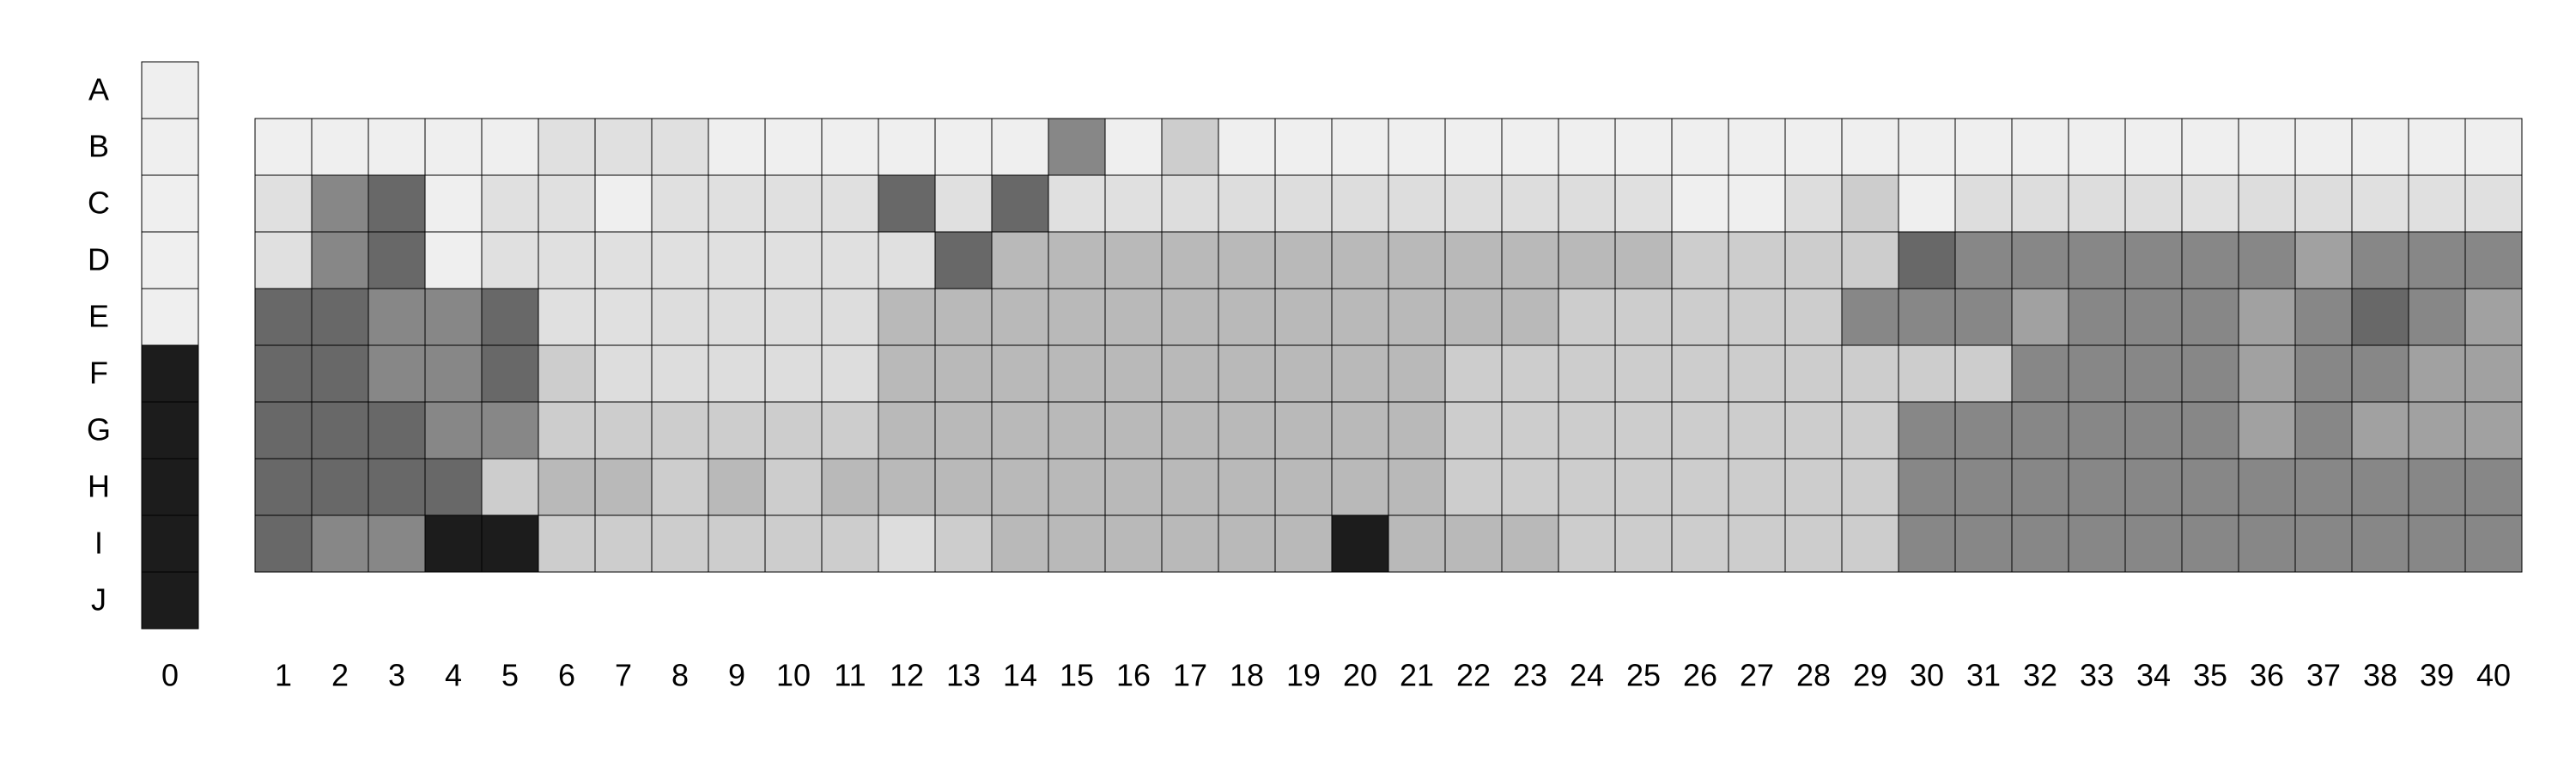  I want to click on column-label-24: 24, so click(1587, 675).